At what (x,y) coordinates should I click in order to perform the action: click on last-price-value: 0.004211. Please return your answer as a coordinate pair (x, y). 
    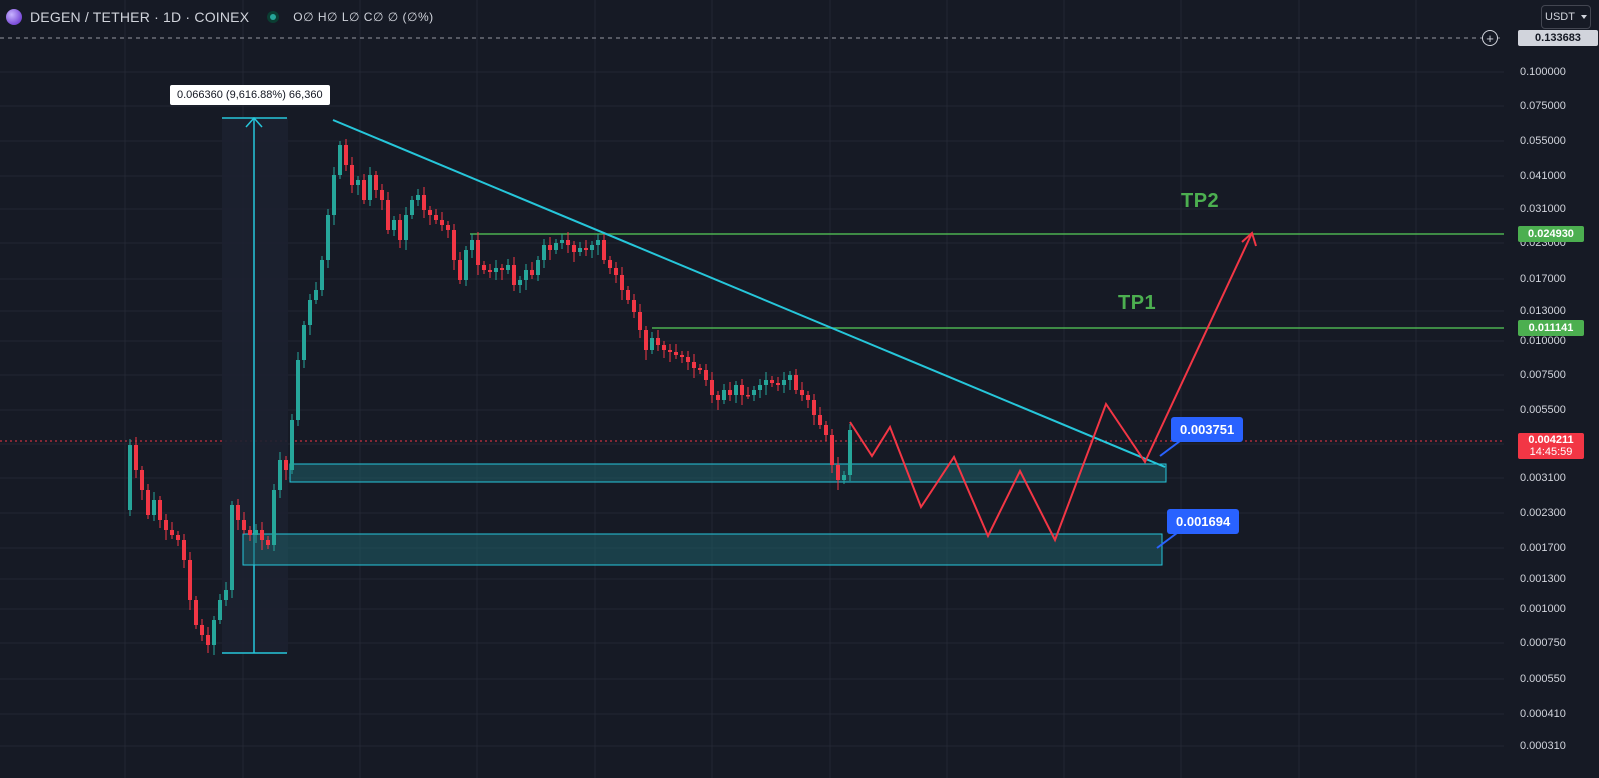
    Looking at the image, I should click on (1551, 440).